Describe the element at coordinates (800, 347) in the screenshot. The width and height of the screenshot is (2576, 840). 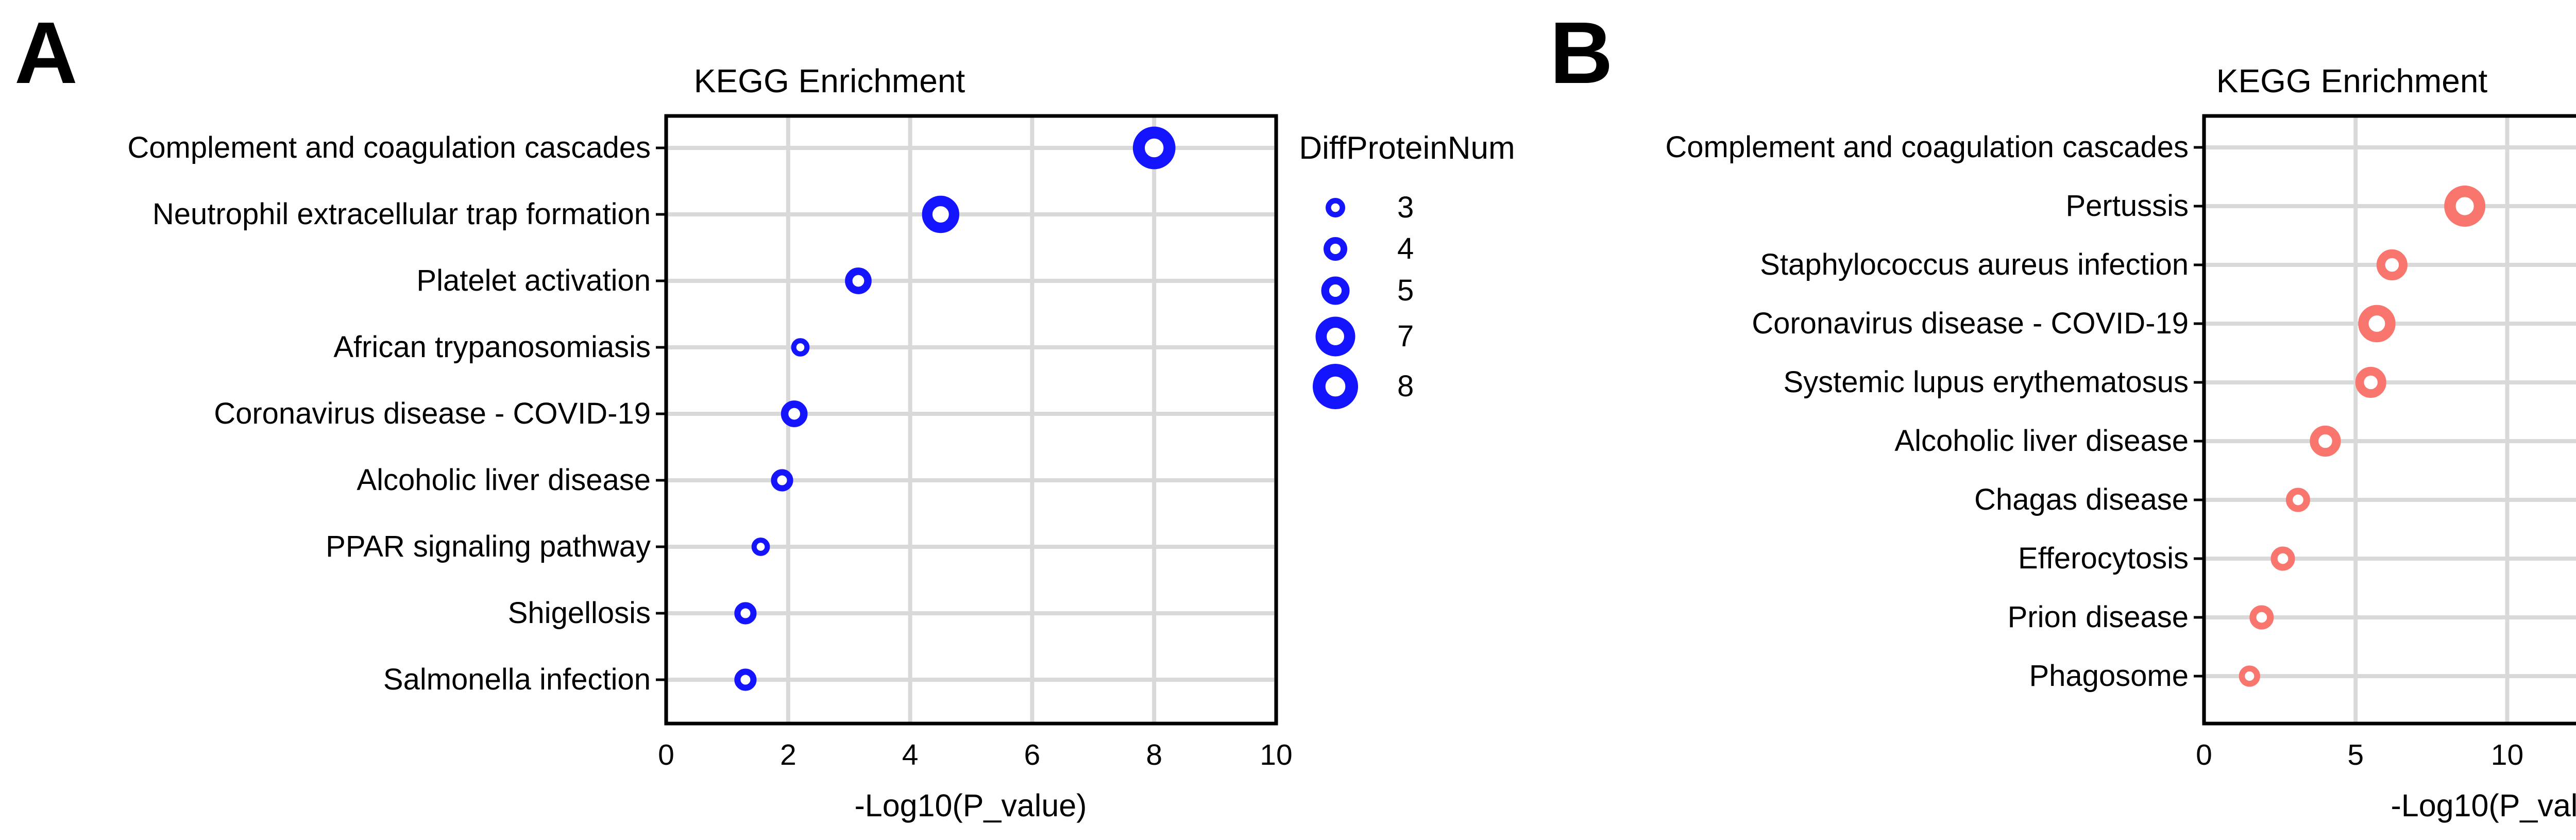
I see `data-point-african-trypanosomiasis` at that location.